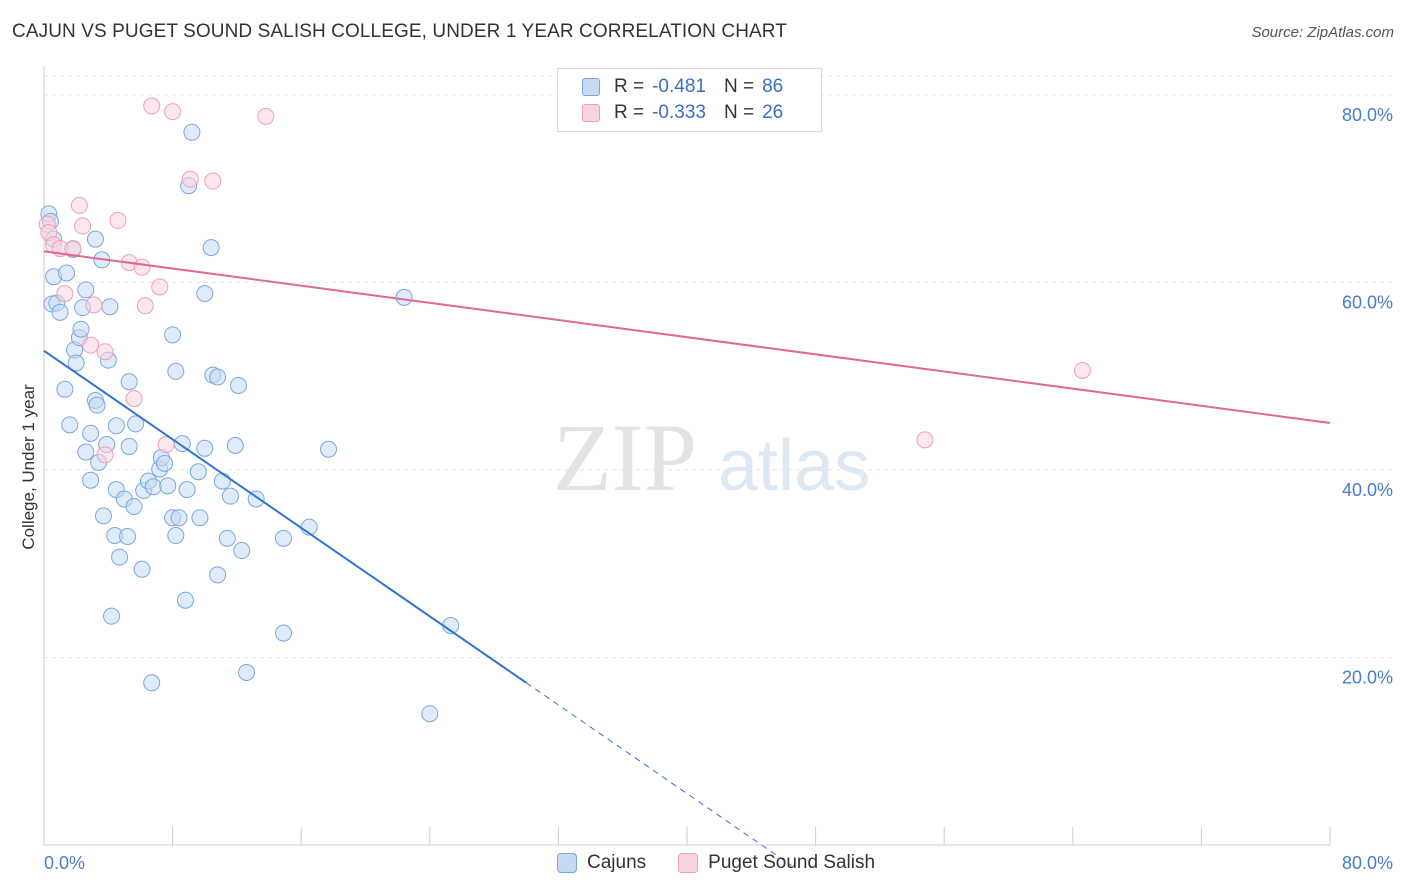 Image resolution: width=1406 pixels, height=892 pixels. What do you see at coordinates (617, 862) in the screenshot?
I see `legend-label-cajuns: Cajuns` at bounding box center [617, 862].